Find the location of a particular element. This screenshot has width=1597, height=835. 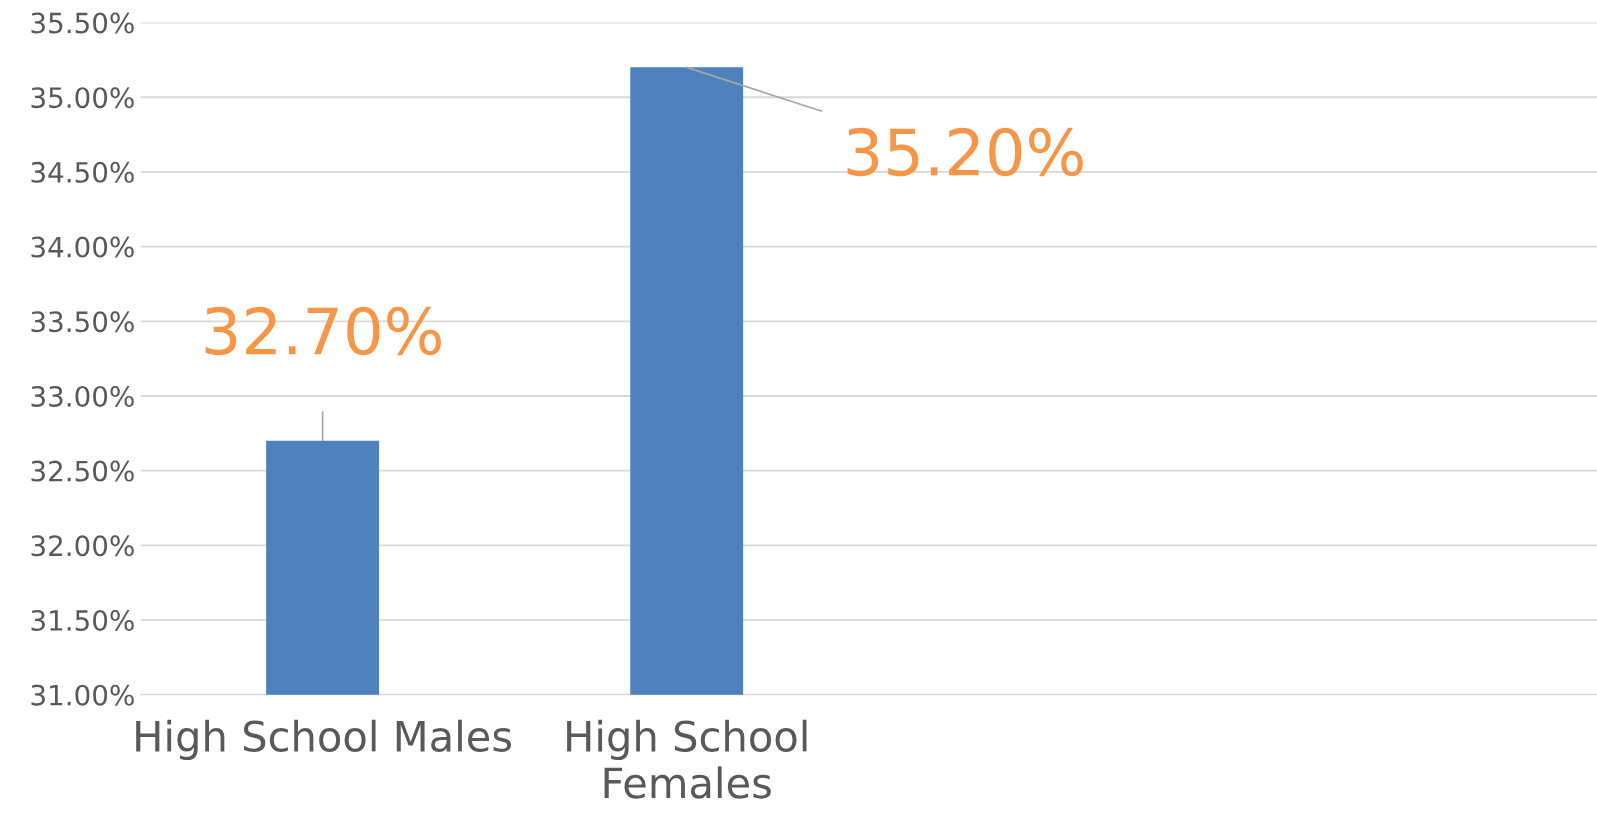

y-tick-label: 34.50% is located at coordinates (82, 172).